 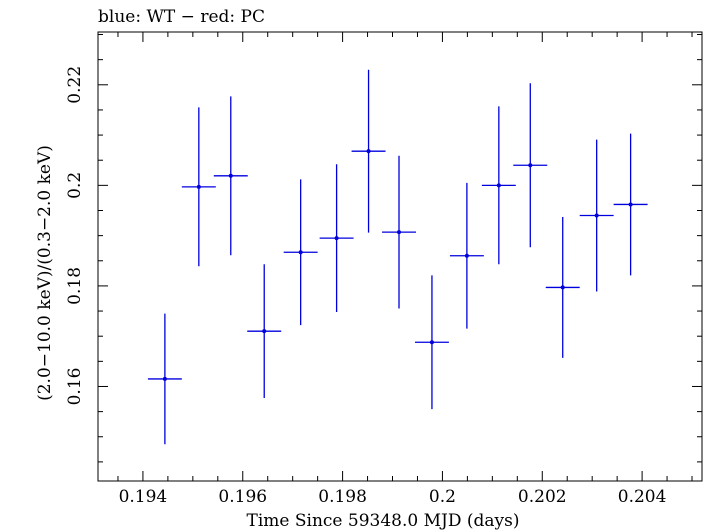 I want to click on x-tick-label: 0.2, so click(x=442, y=497).